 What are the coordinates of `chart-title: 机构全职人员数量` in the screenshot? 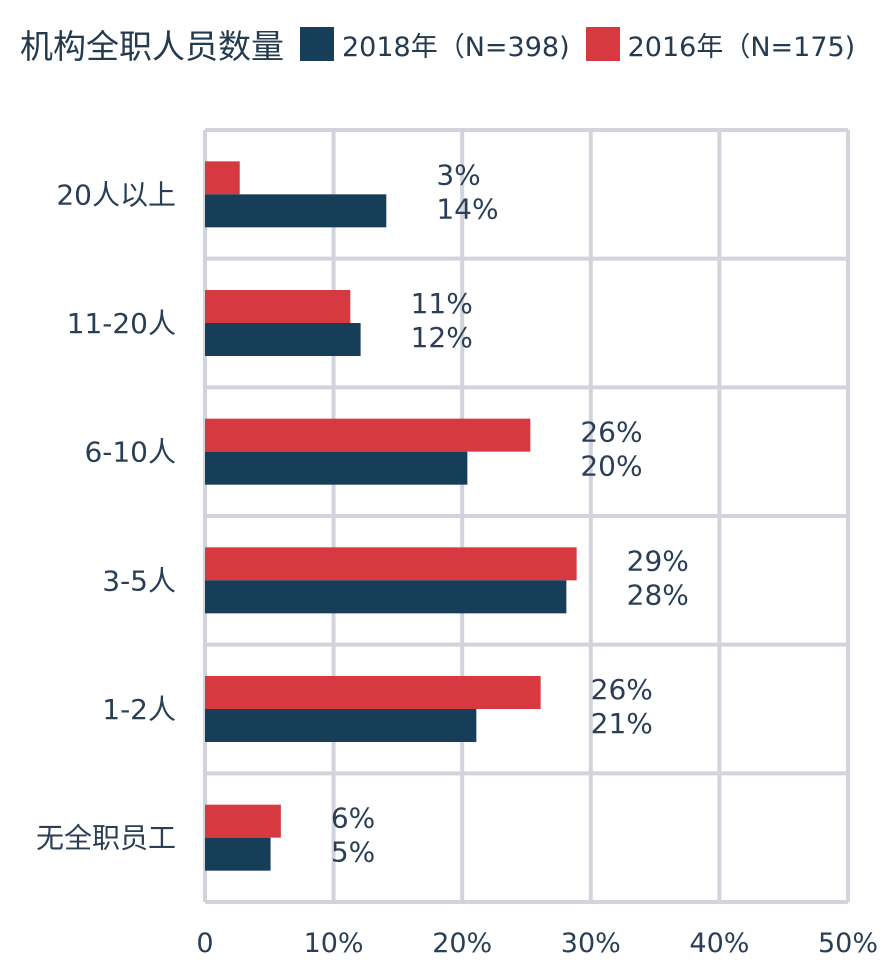 It's located at (152, 46).